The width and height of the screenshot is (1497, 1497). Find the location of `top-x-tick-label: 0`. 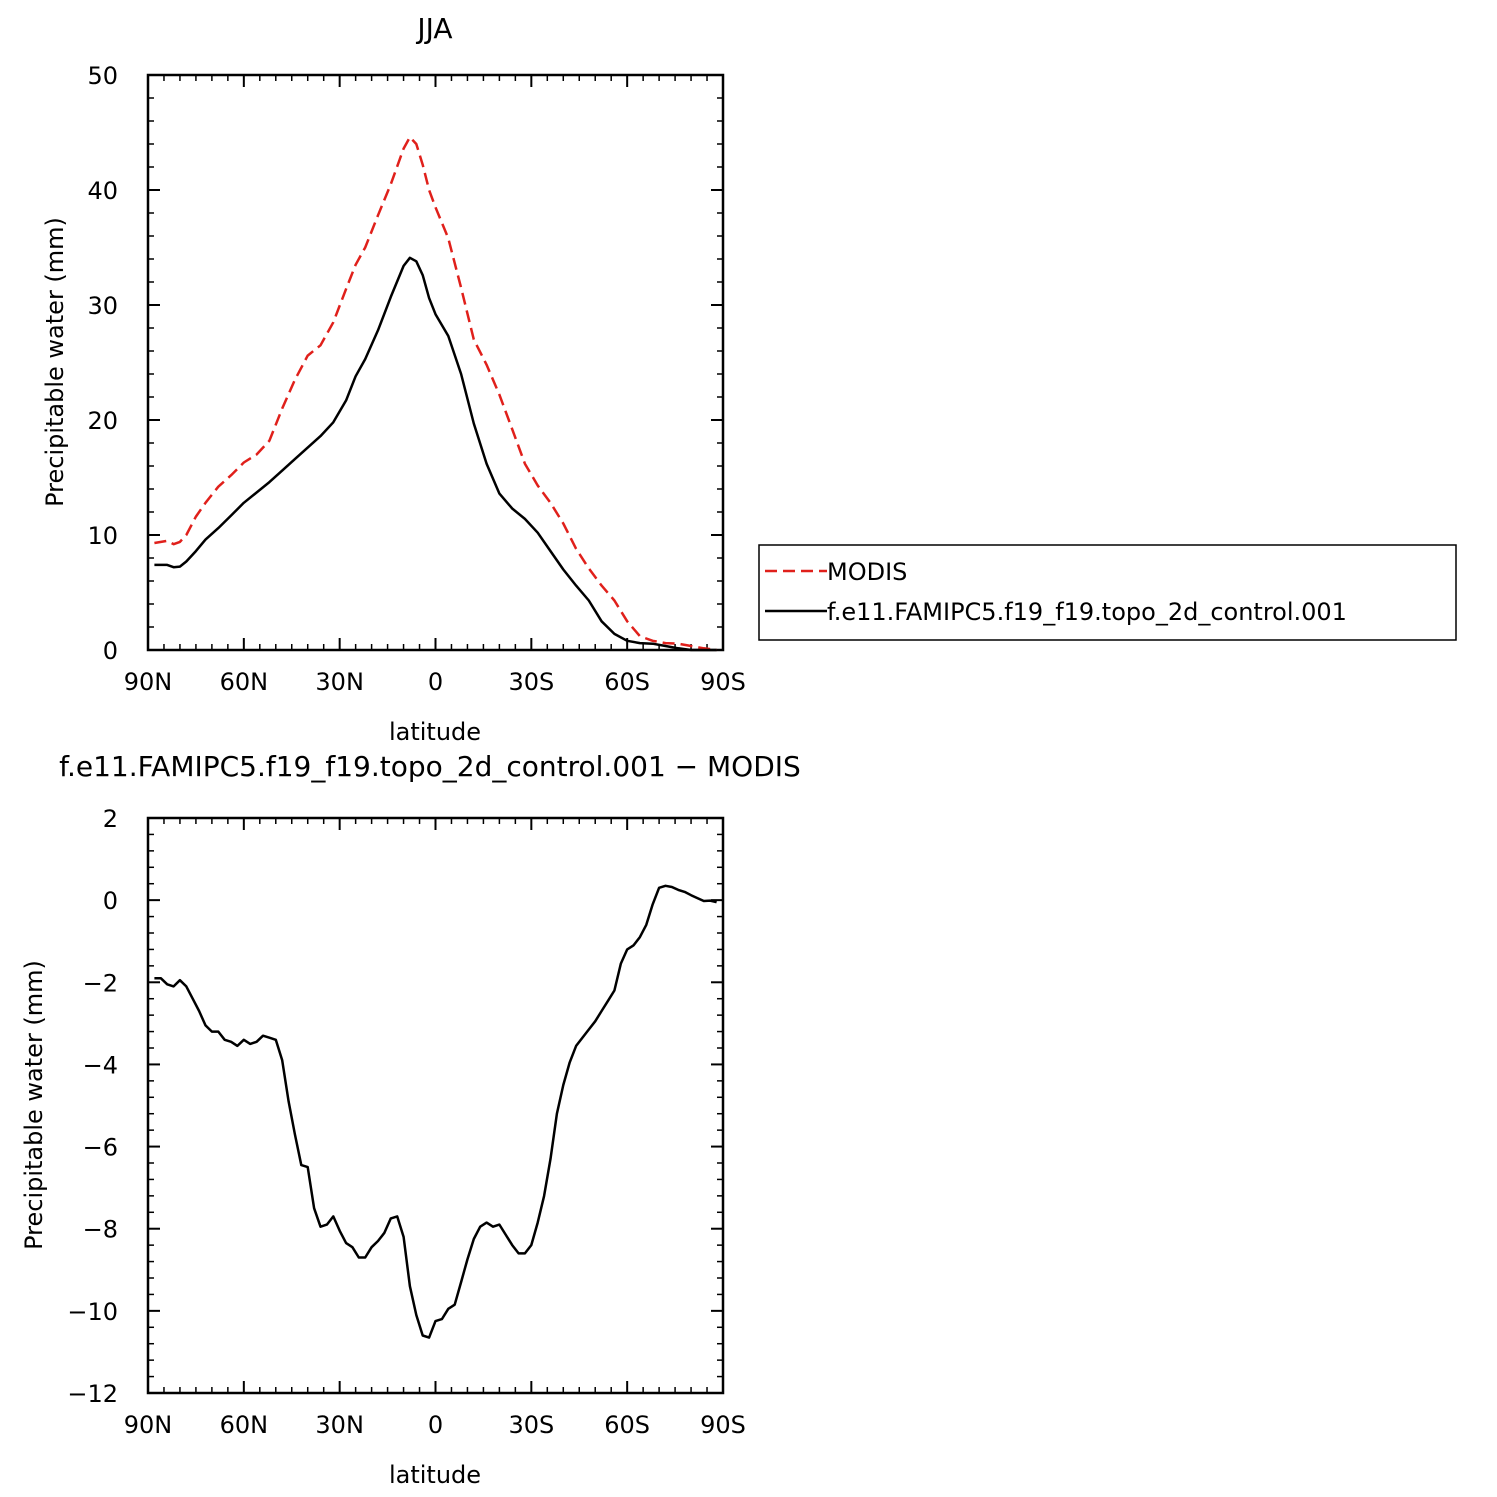

top-x-tick-label: 0 is located at coordinates (435, 682).